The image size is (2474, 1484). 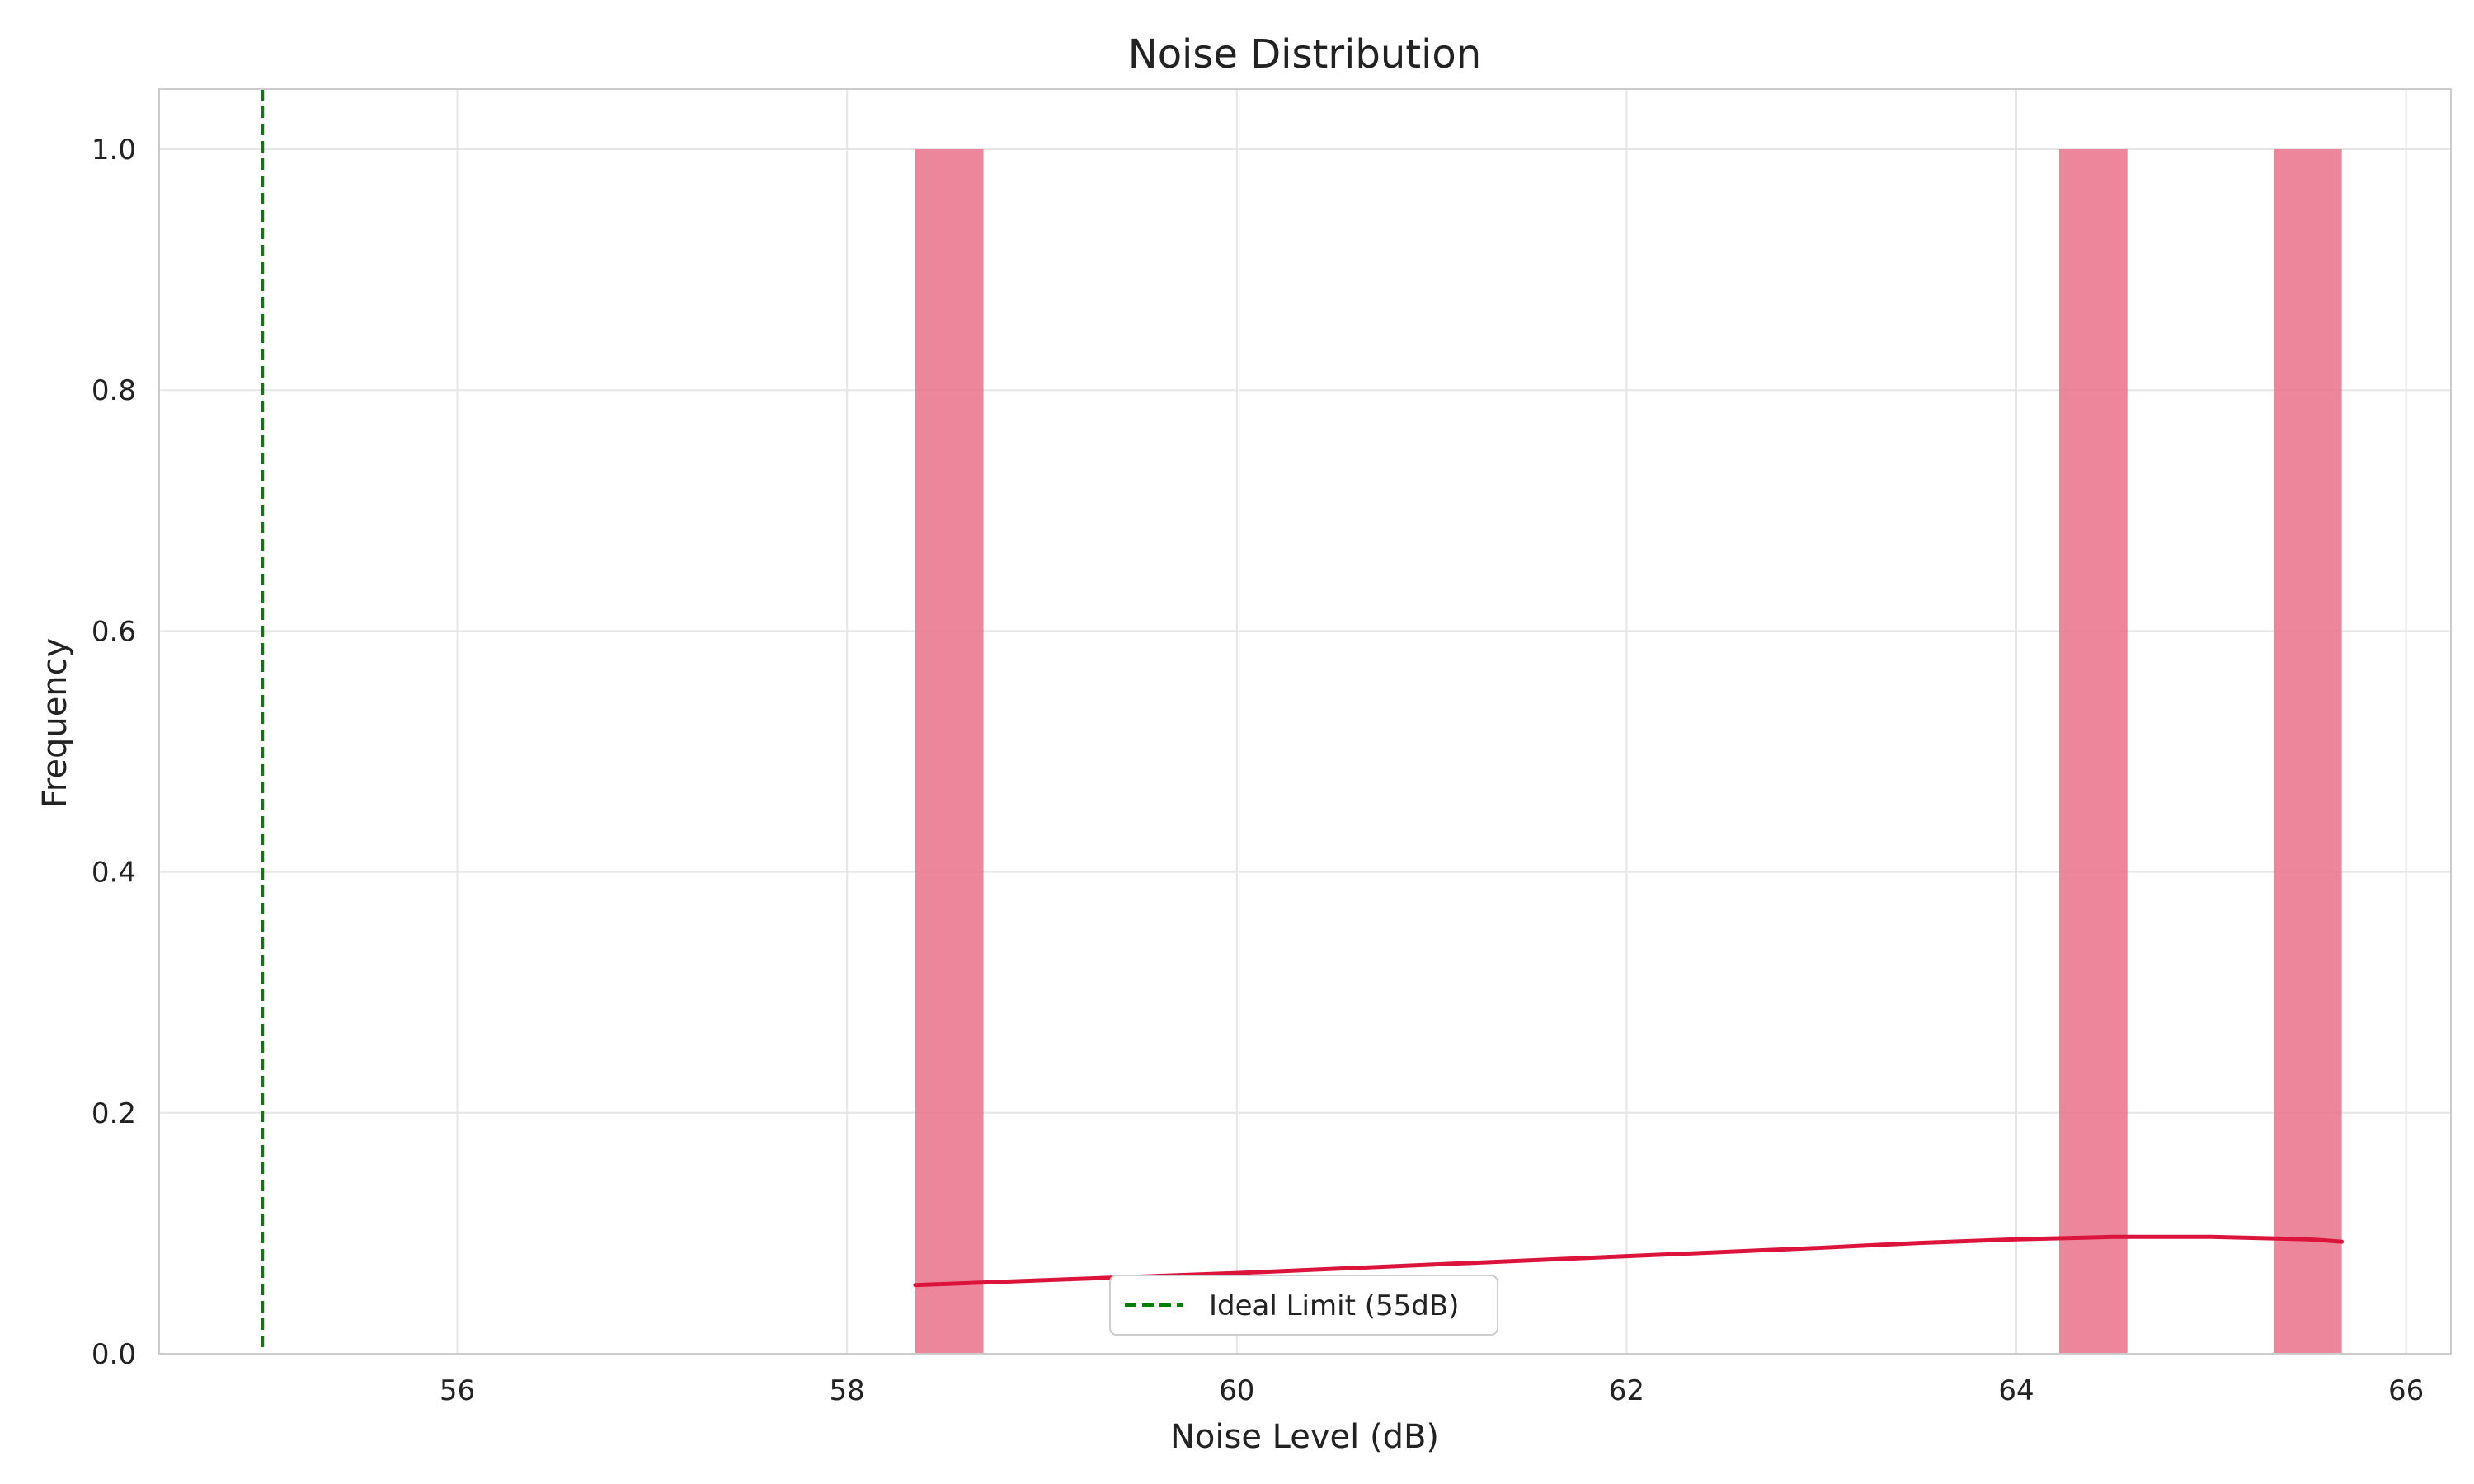 I want to click on legend: Ideal Limit (55dB), so click(x=1303, y=1305).